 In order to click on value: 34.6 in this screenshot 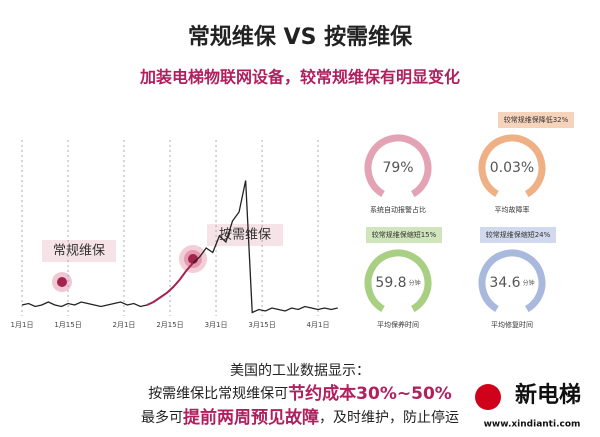, I will do `click(504, 283)`.